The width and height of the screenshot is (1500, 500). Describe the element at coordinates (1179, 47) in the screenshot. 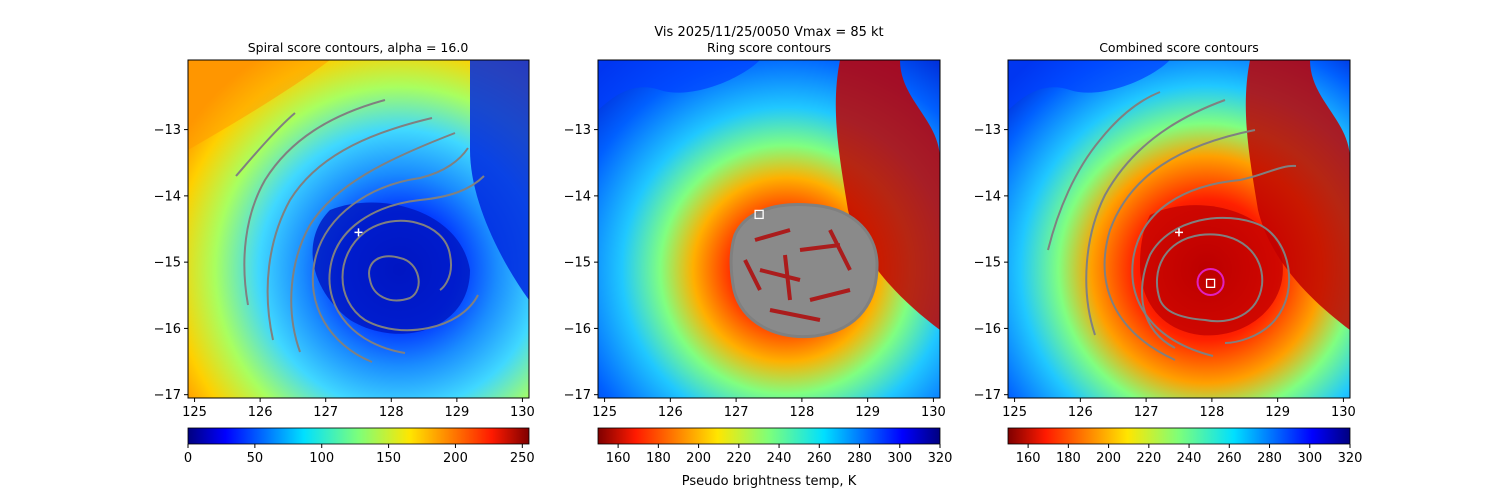

I see `panel-title: Combined score contours` at that location.